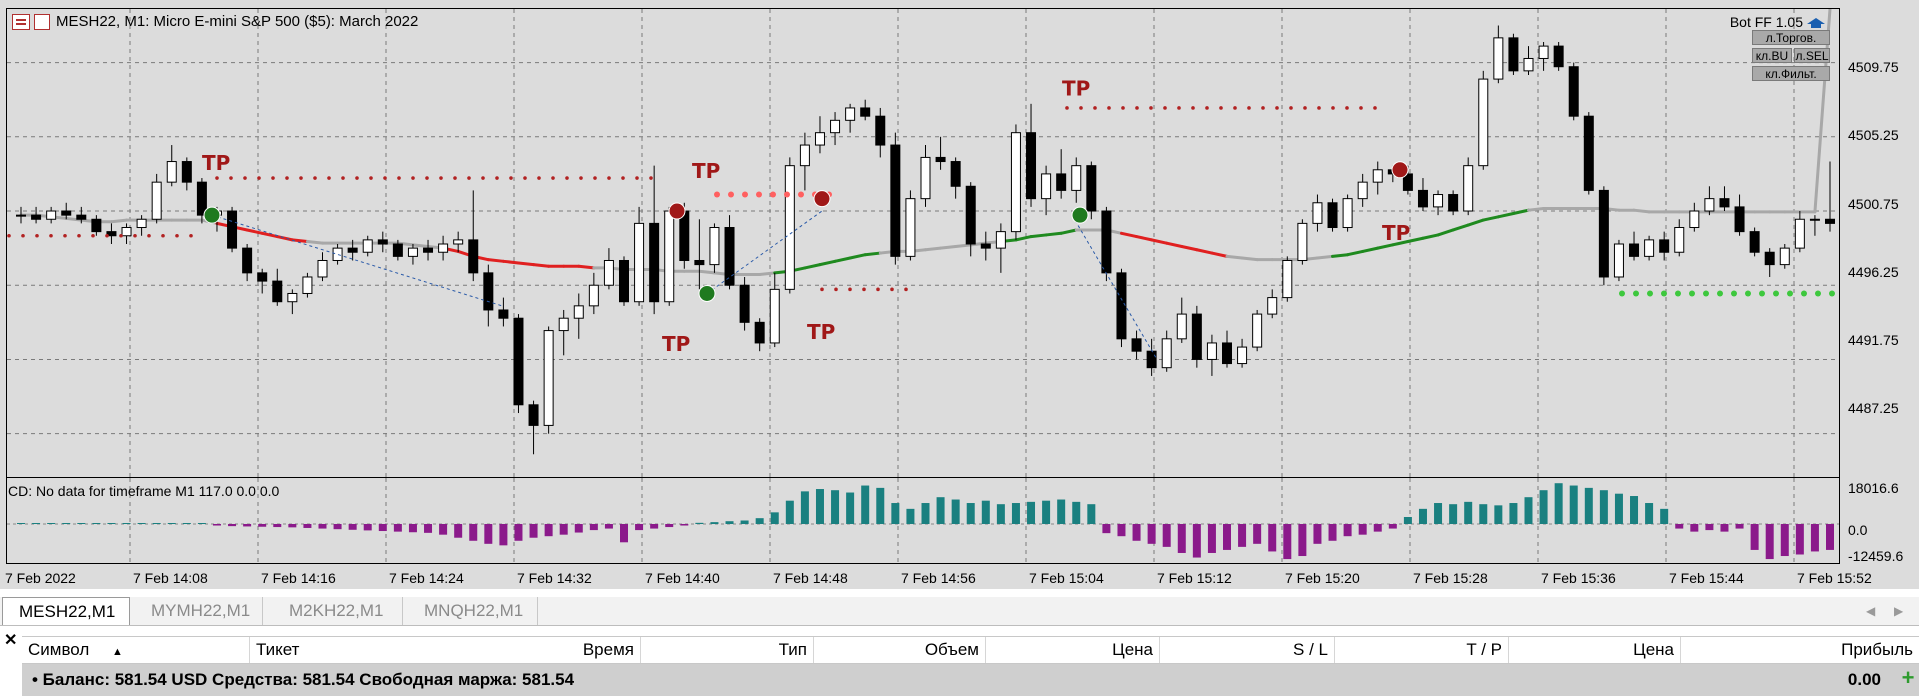 The image size is (1919, 696). What do you see at coordinates (1772, 55) in the screenshot?
I see `bot-bu-button: кл.BU` at bounding box center [1772, 55].